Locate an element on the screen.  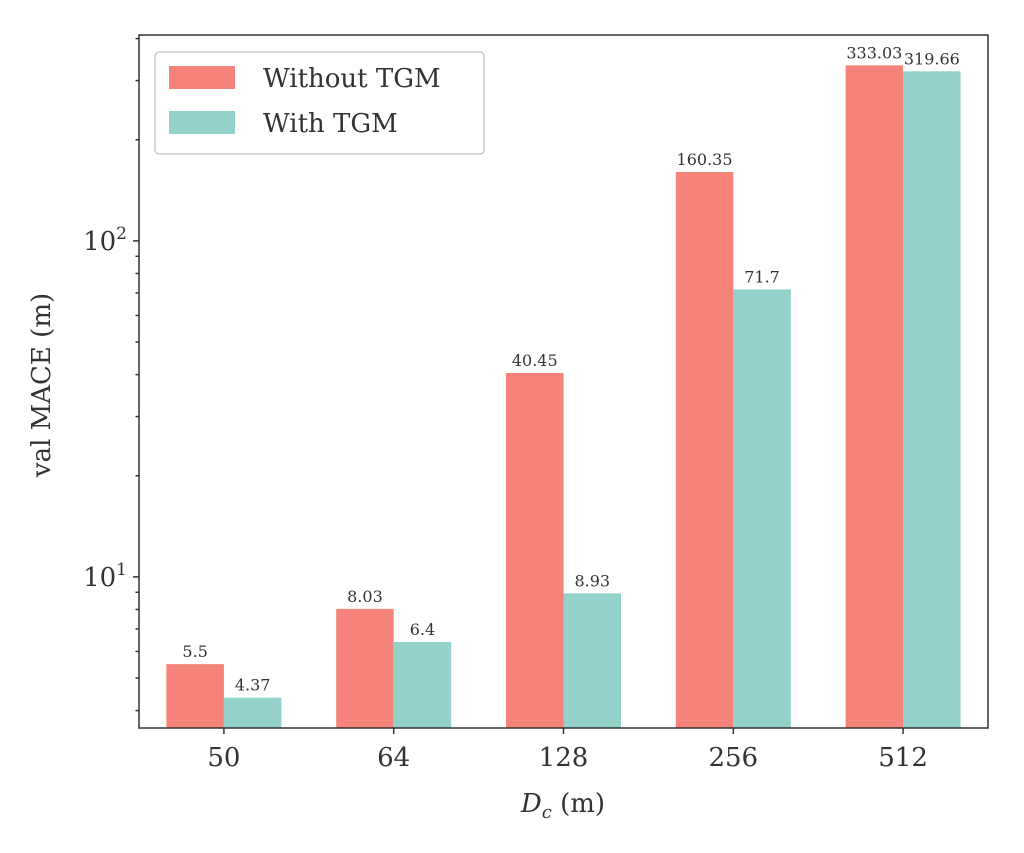
y-tick-label: 10¹ is located at coordinates (105, 576).